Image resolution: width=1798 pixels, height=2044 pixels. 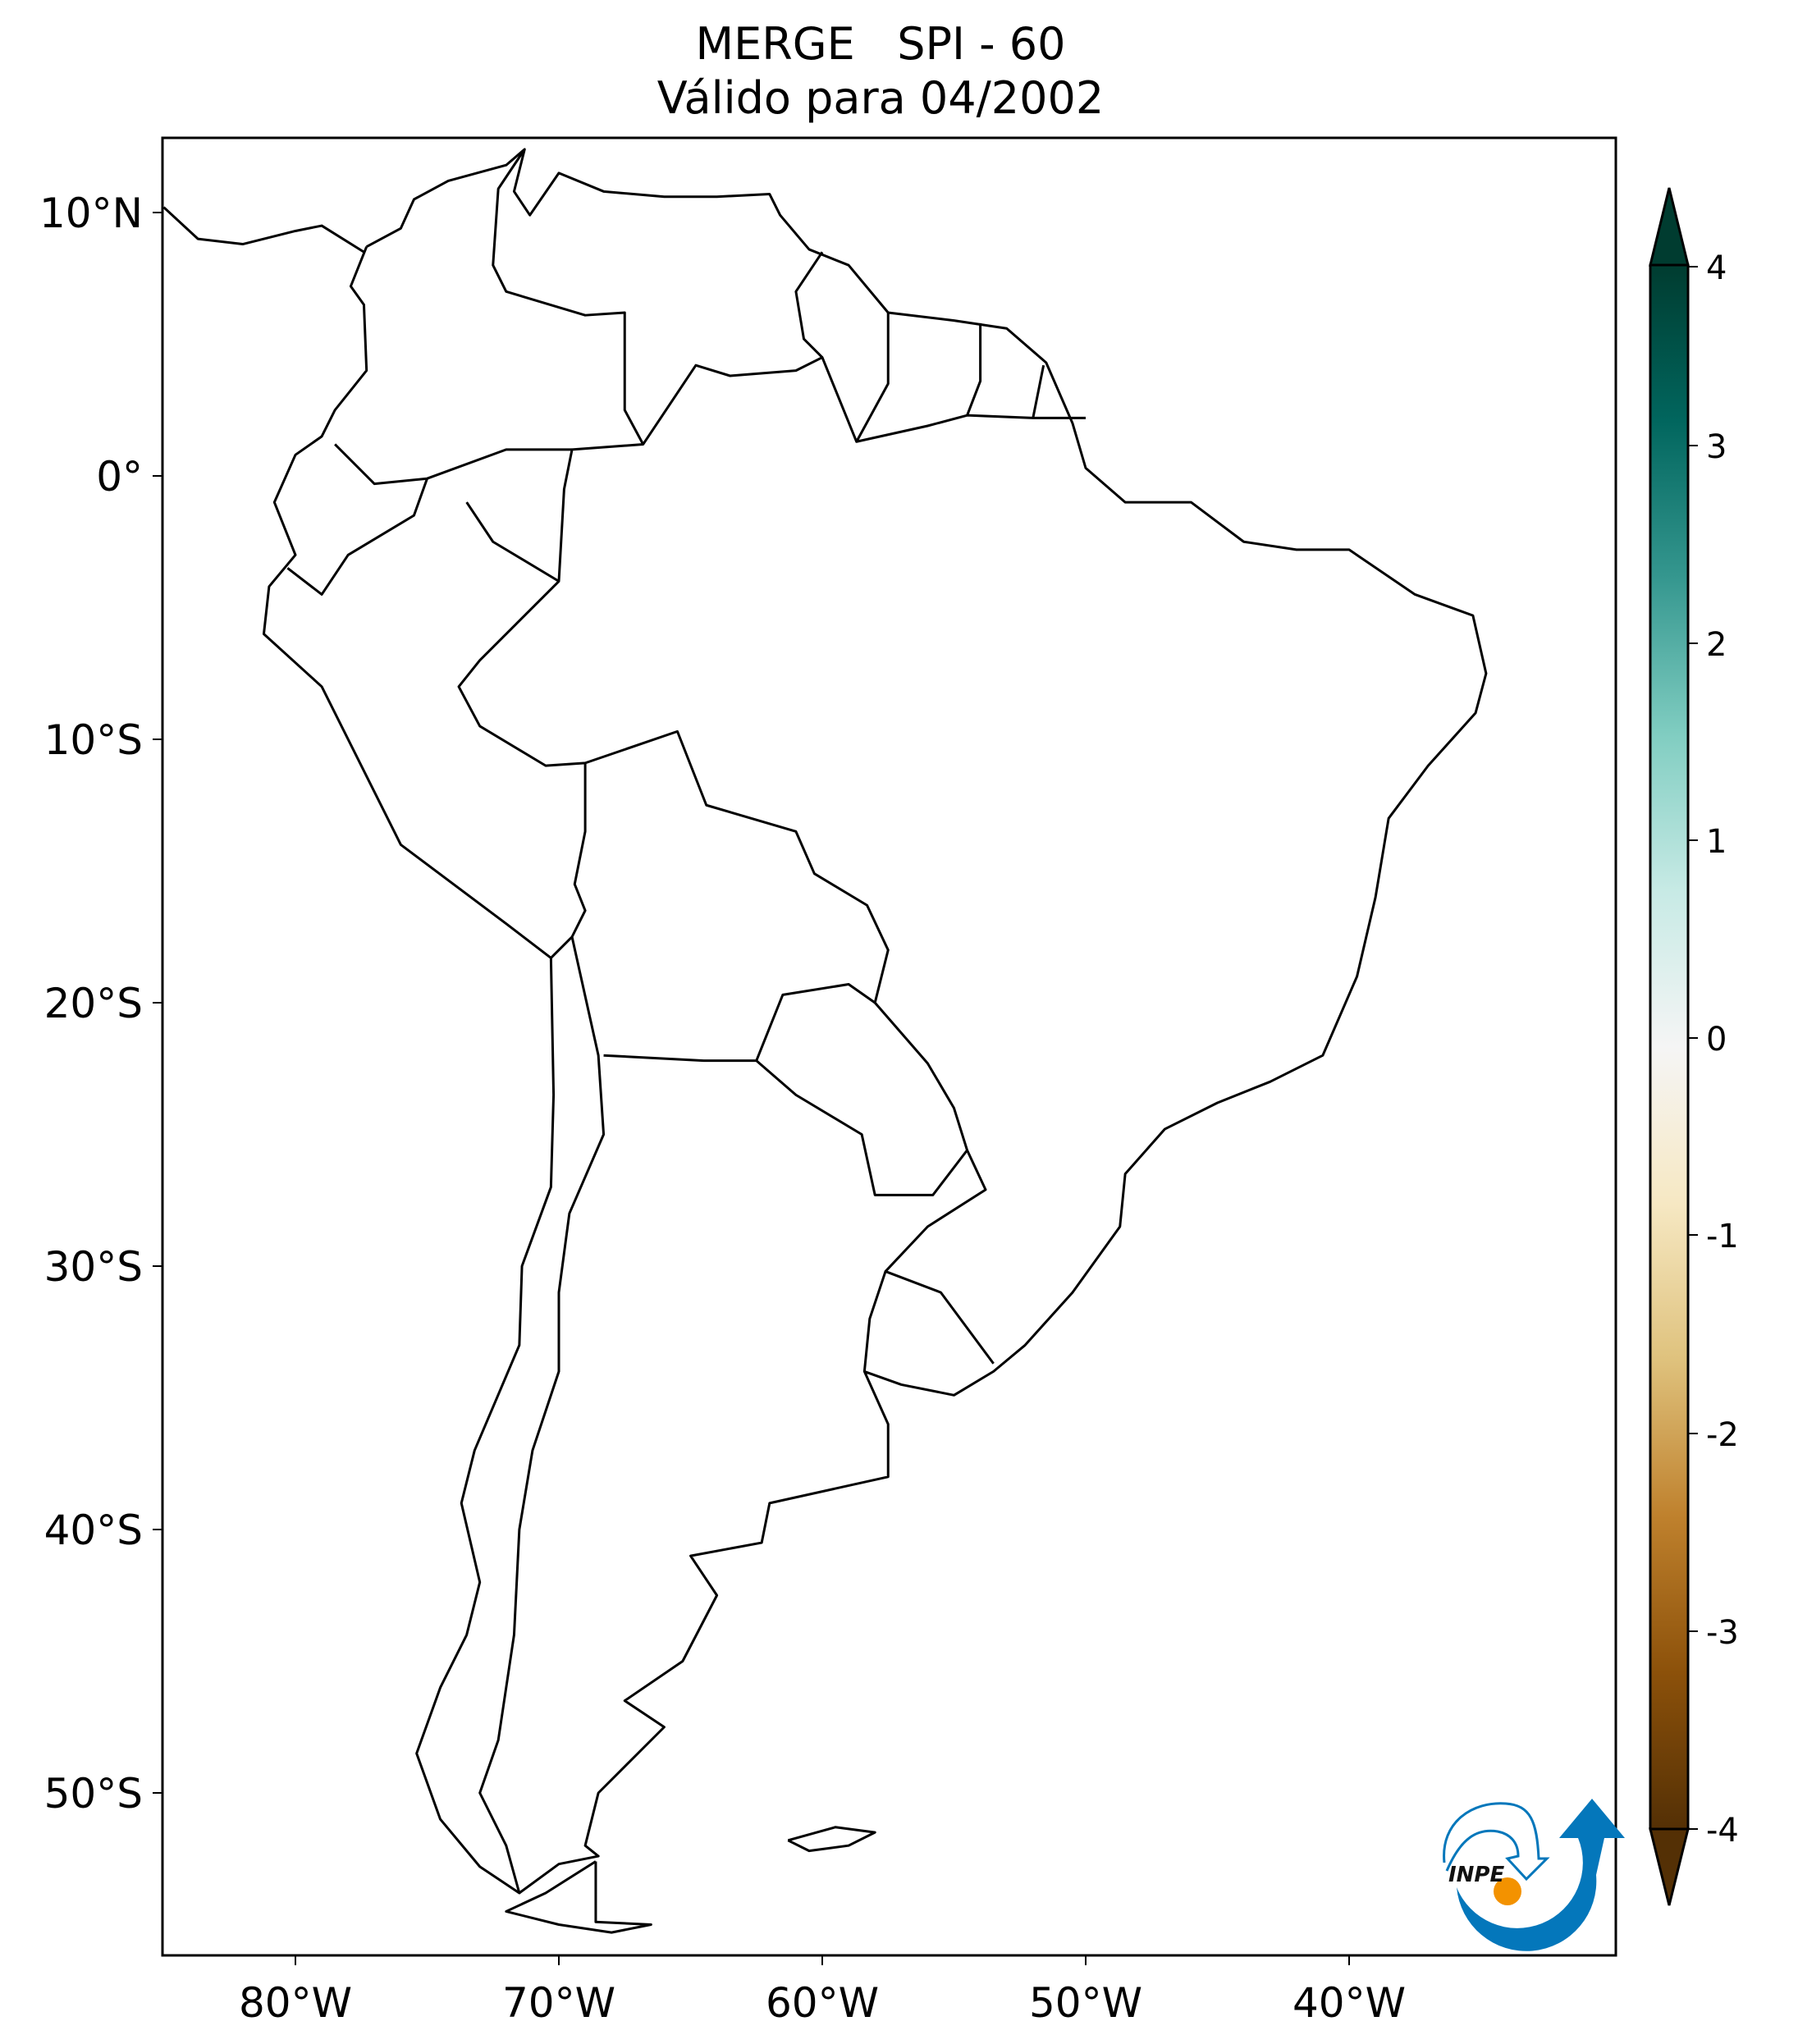 What do you see at coordinates (1507, 1891) in the screenshot?
I see `logo-sun-icon` at bounding box center [1507, 1891].